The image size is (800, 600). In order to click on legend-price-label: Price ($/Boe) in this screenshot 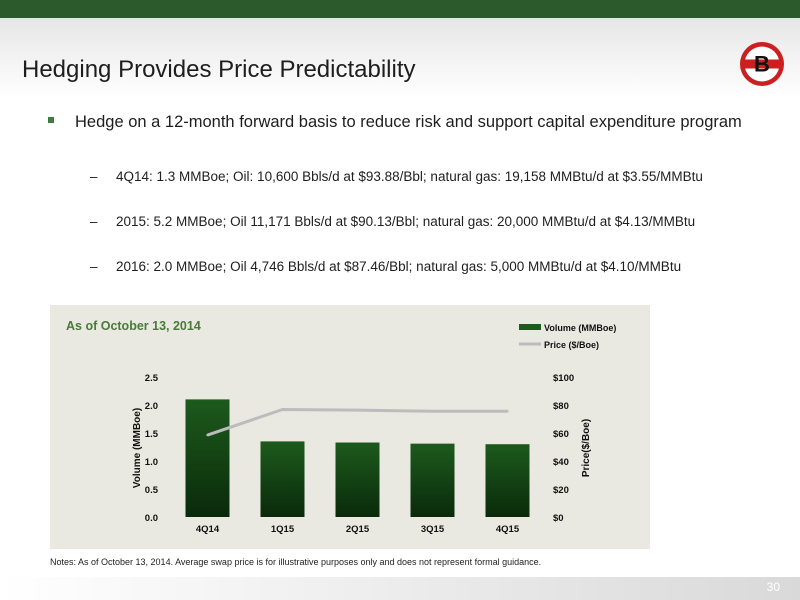, I will do `click(571, 345)`.